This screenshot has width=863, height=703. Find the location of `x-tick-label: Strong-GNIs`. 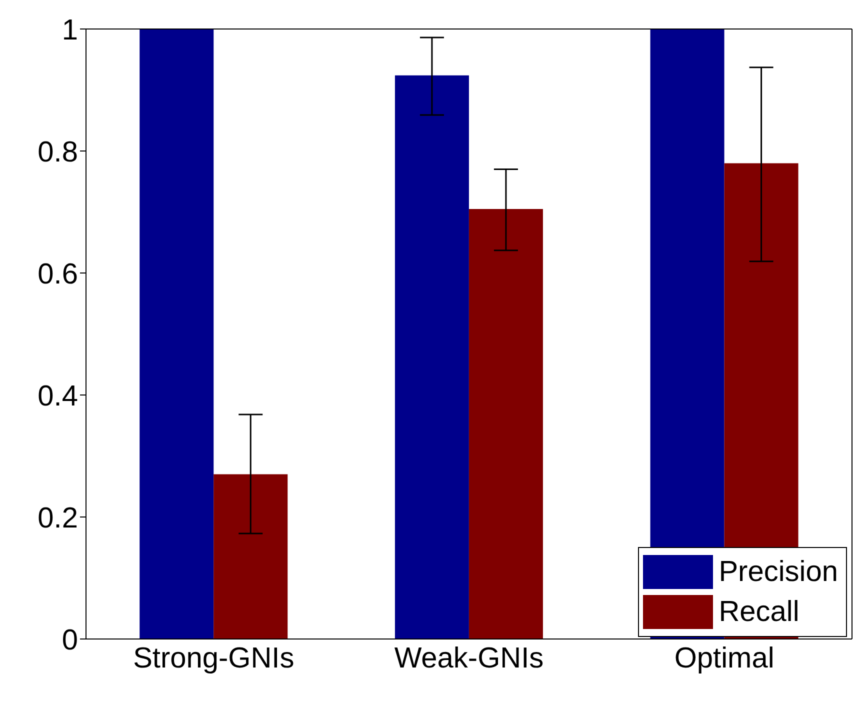

x-tick-label: Strong-GNIs is located at coordinates (213, 658).